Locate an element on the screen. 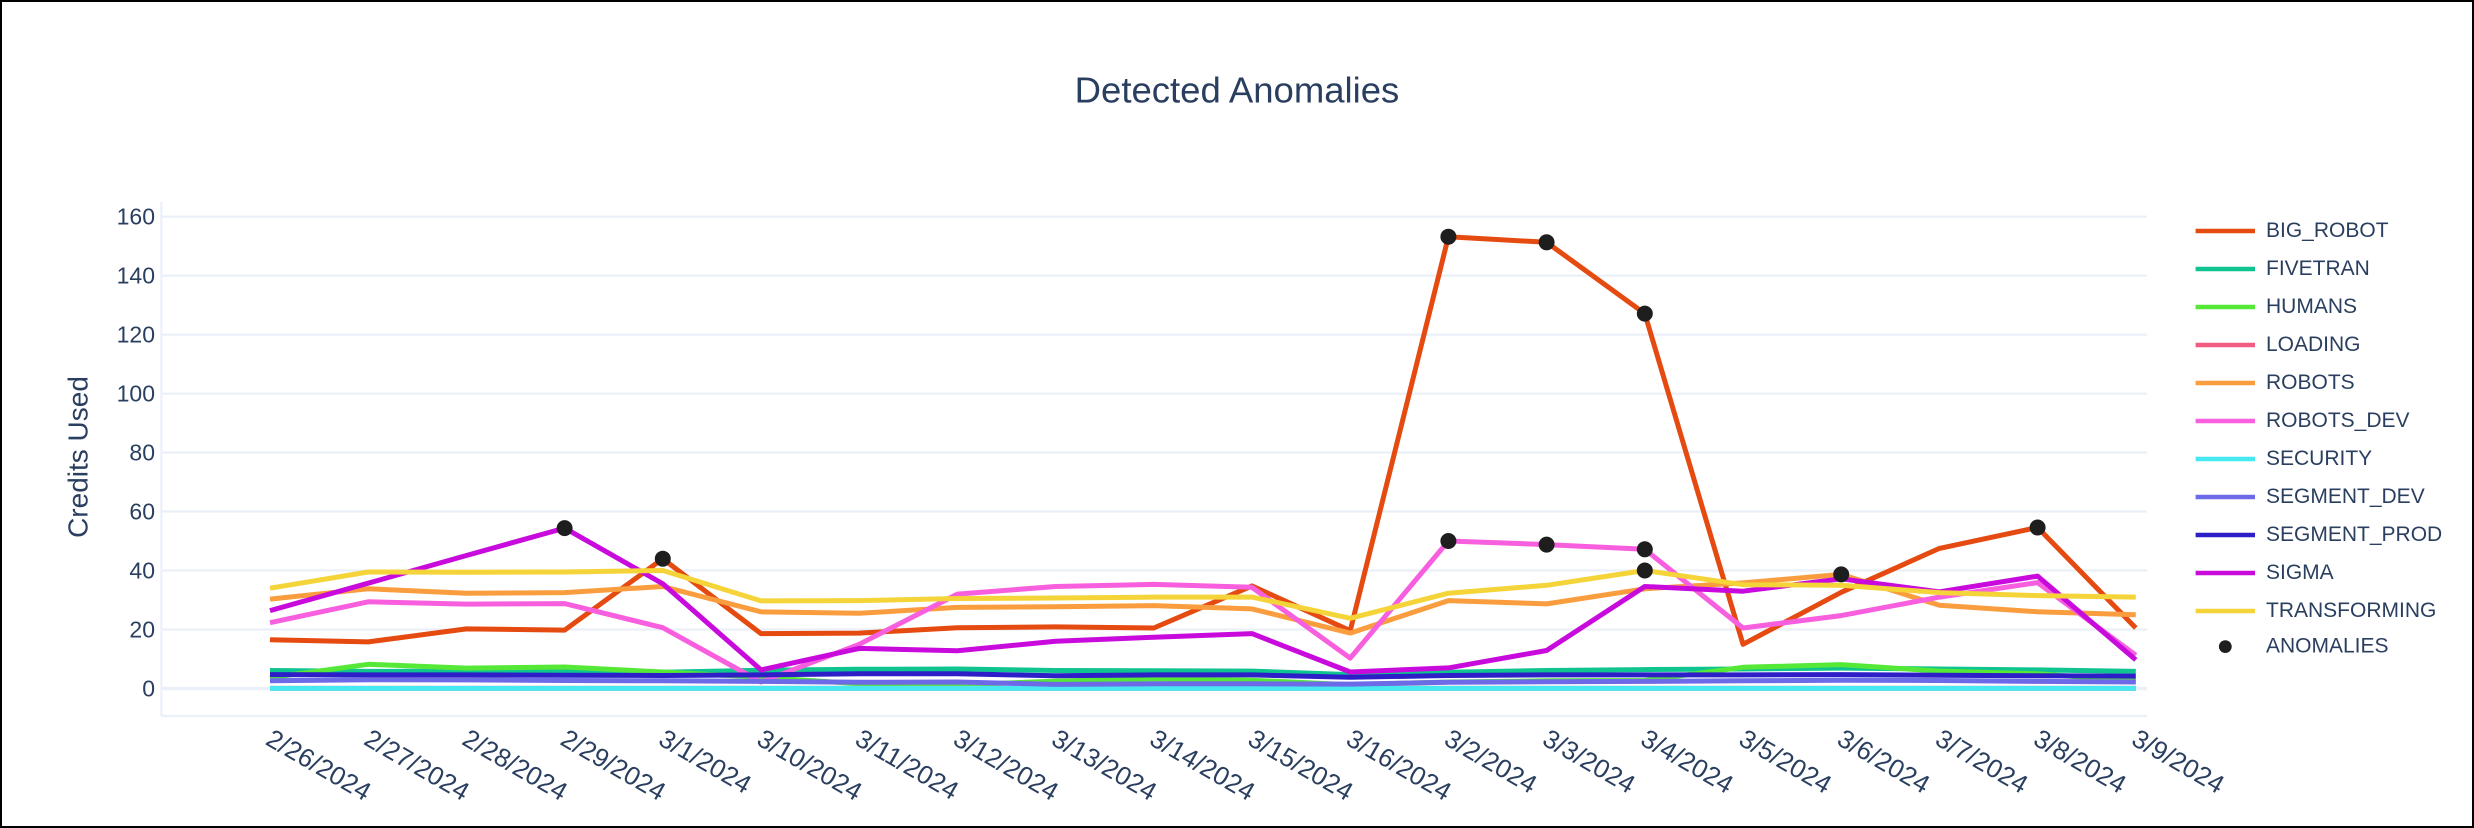 This screenshot has height=828, width=2474. svg-text: 20 is located at coordinates (142, 630).